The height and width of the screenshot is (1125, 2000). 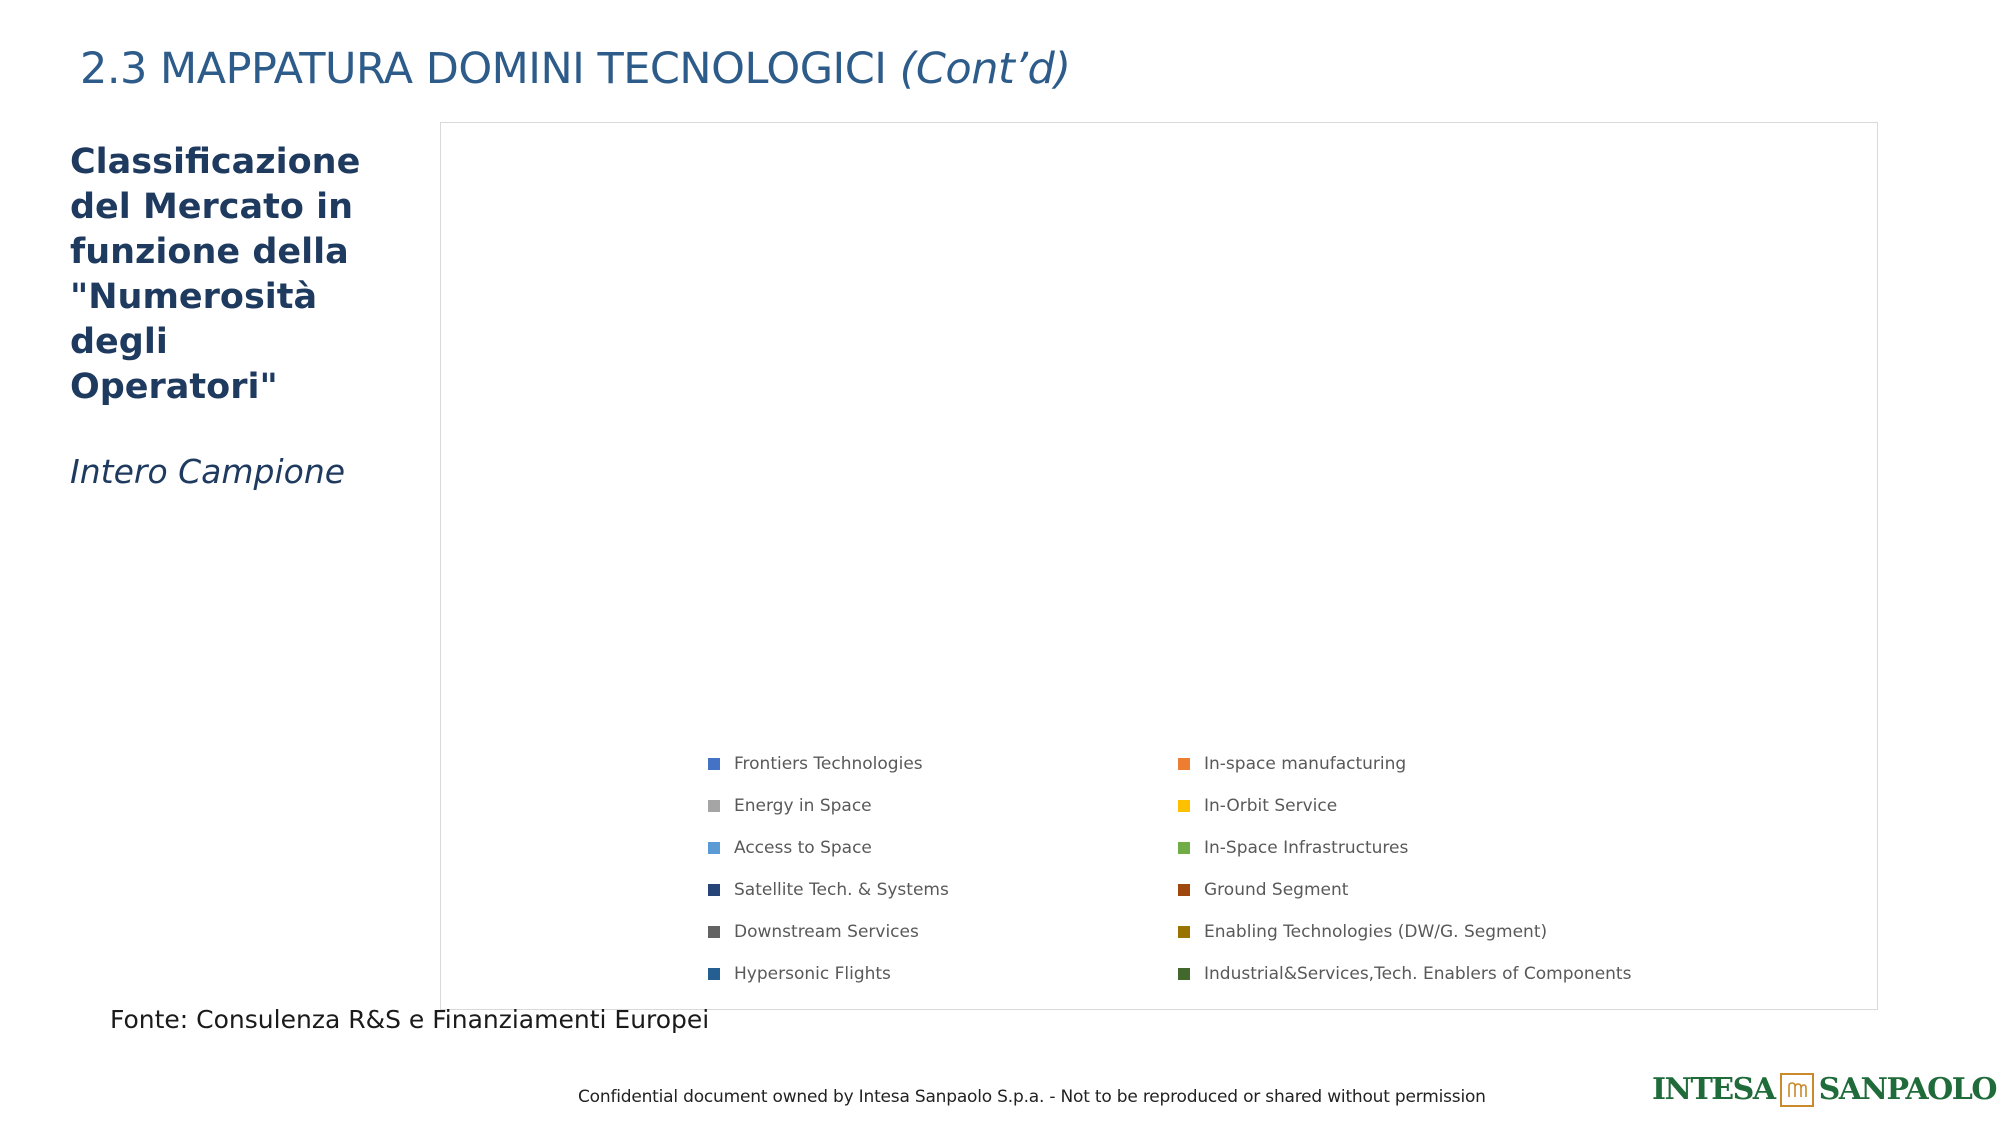 I want to click on treemap-label: Ground, so click(x=30, y=2).